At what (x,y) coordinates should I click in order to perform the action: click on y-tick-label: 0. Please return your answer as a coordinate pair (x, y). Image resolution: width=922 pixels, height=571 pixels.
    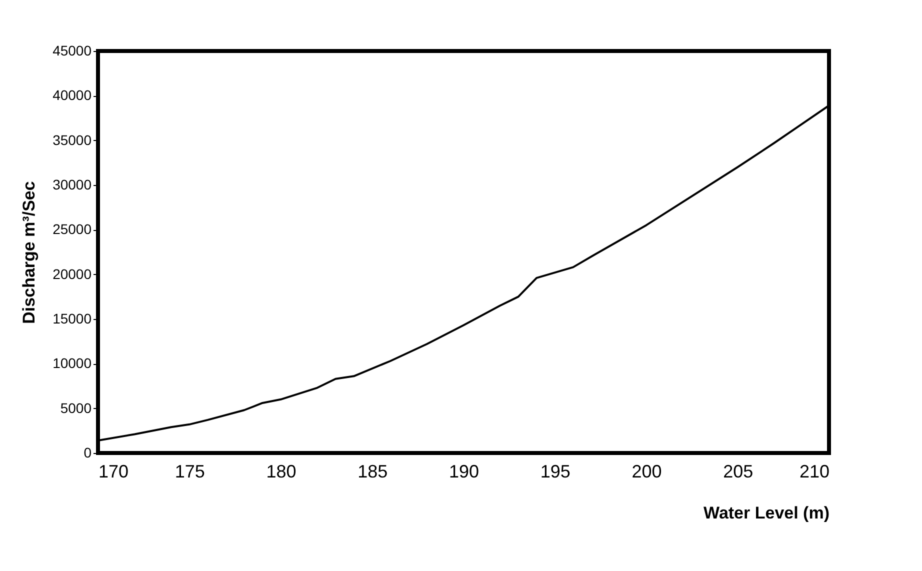
    Looking at the image, I should click on (88, 452).